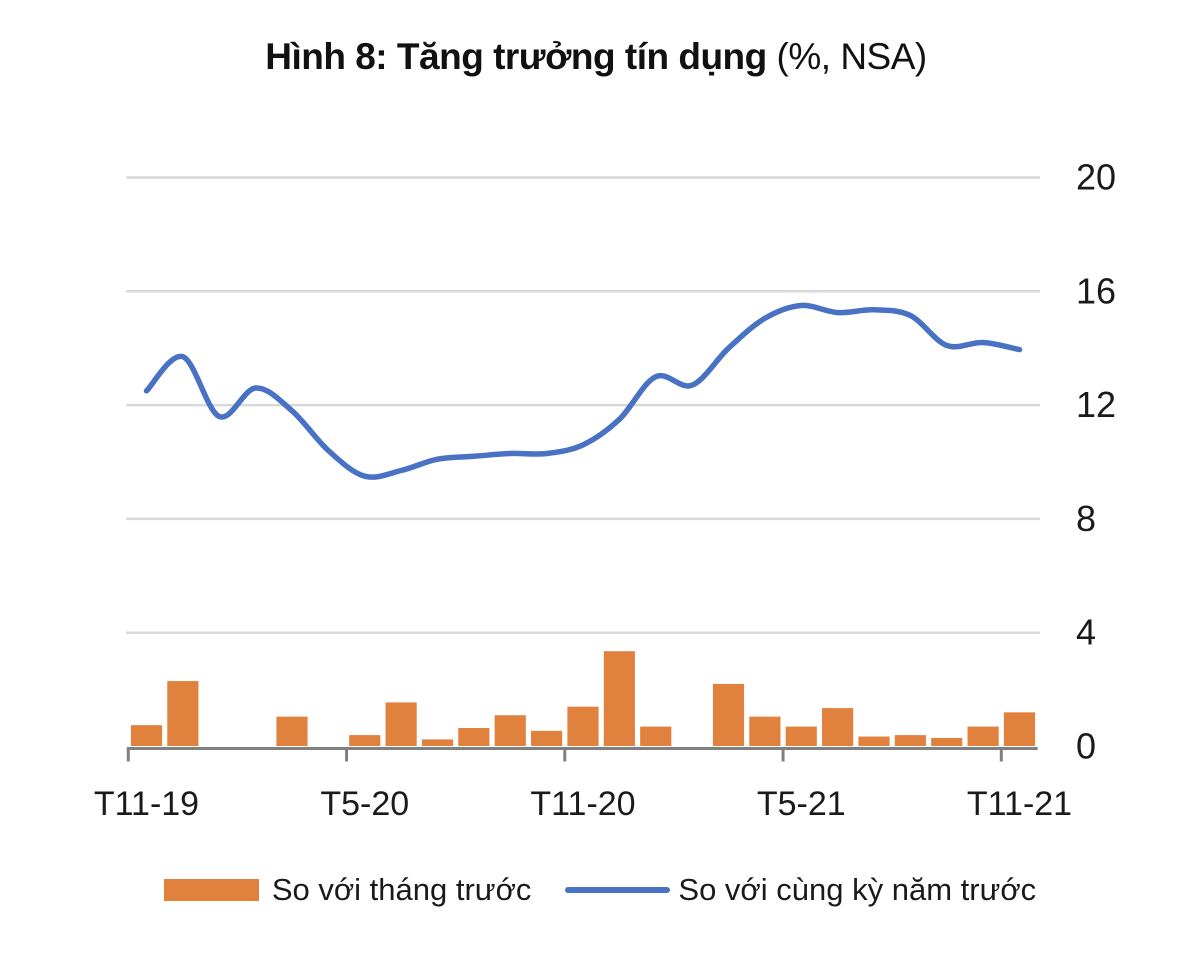  I want to click on x-axis-label-T5-20: T5-20, so click(364, 804).